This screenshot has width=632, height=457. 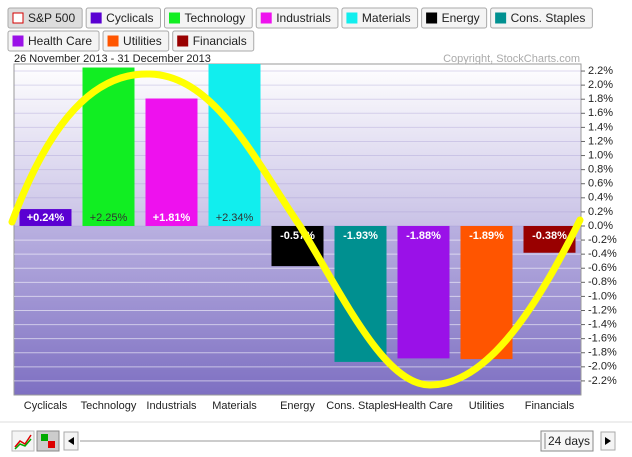 I want to click on value-label: -1.93%, so click(x=360, y=236).